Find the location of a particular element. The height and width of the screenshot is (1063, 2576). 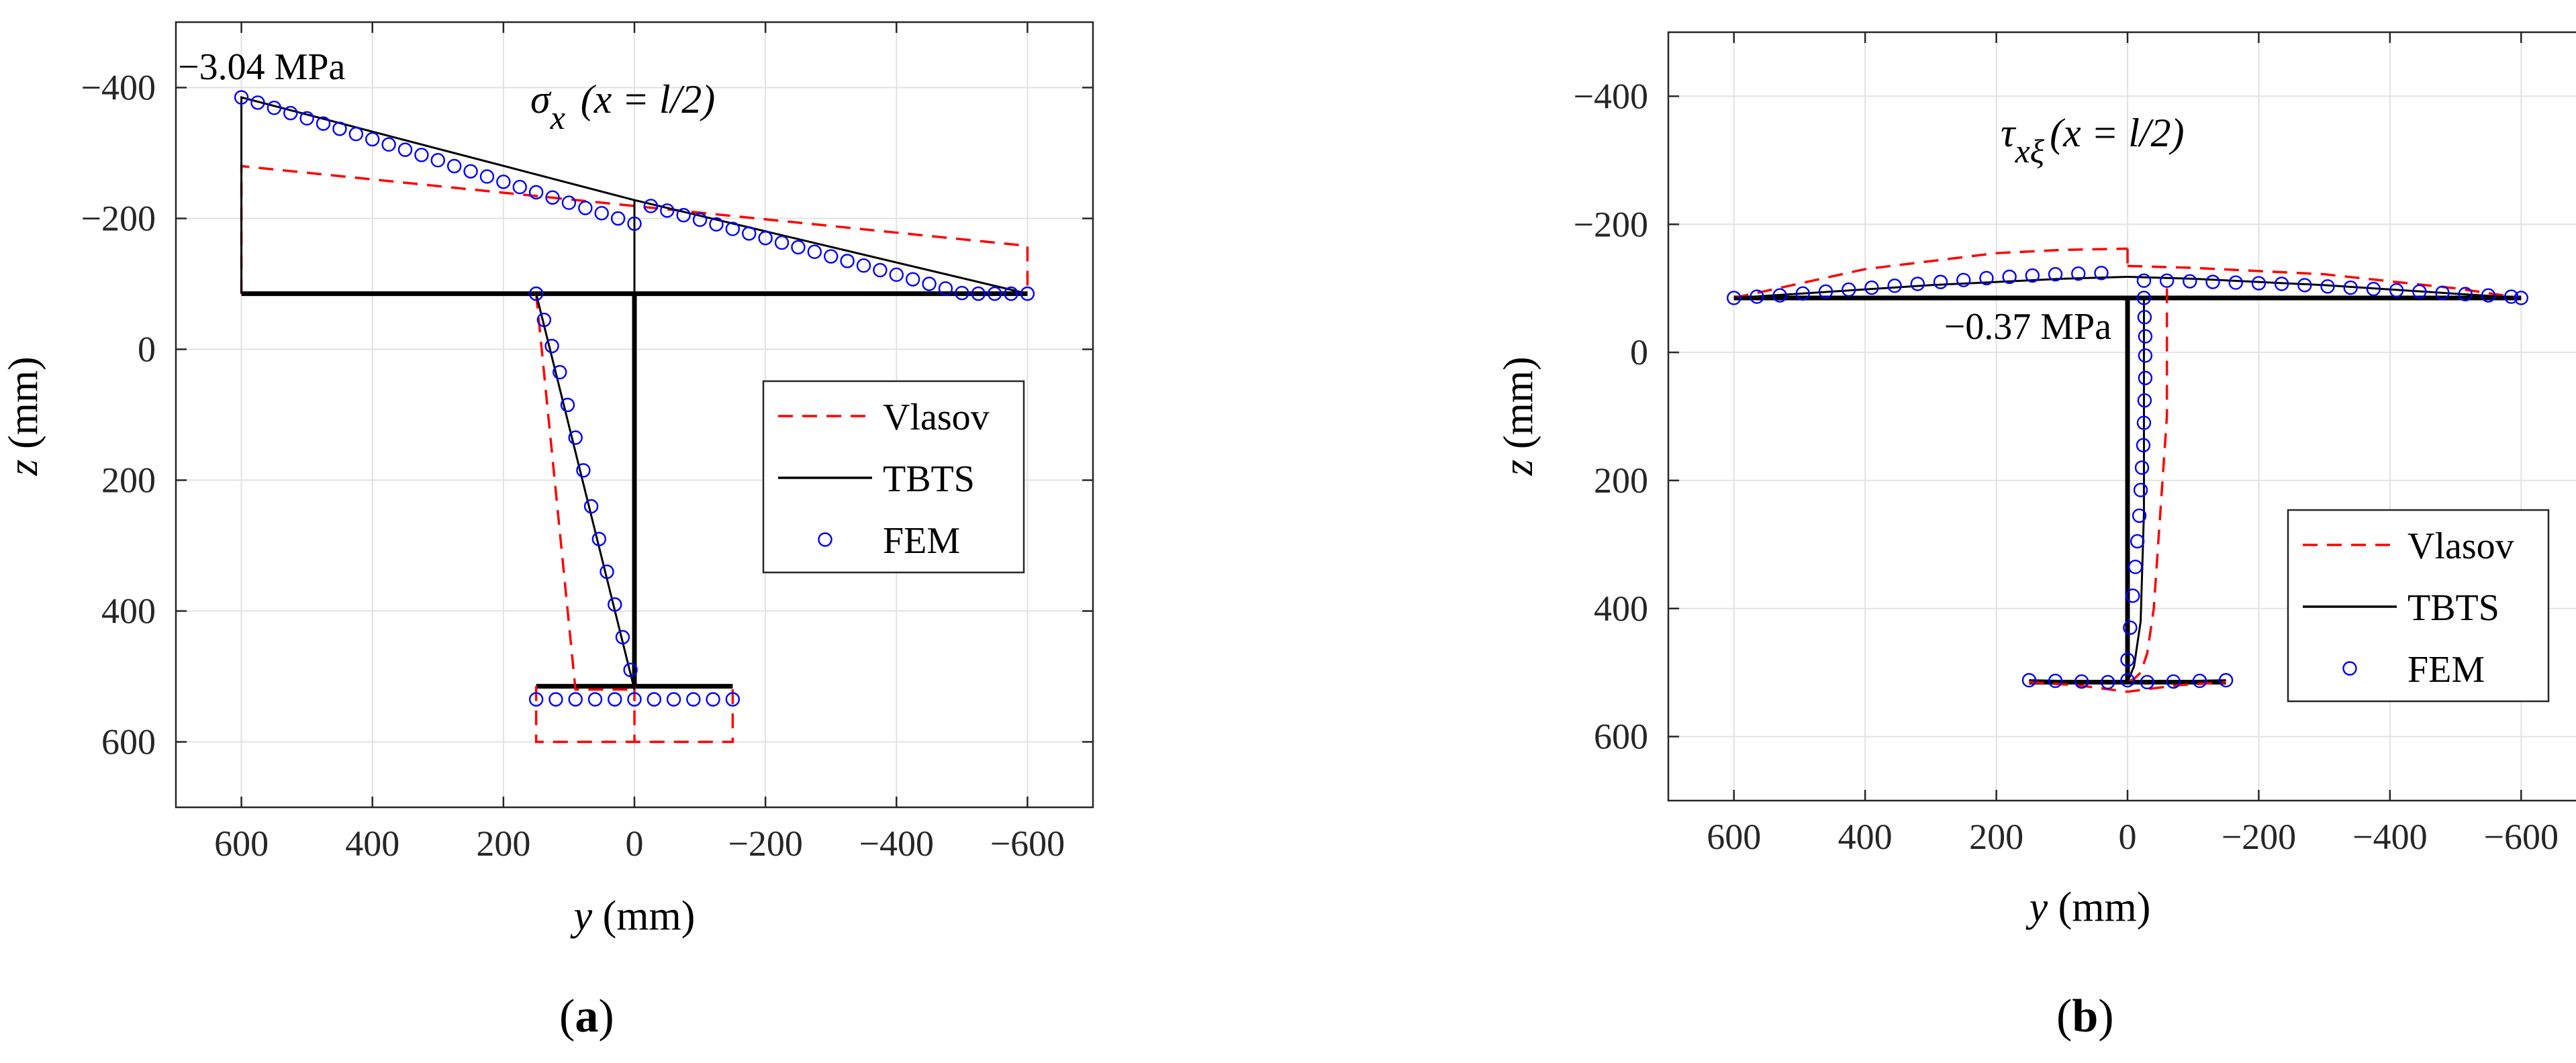

y-tick-label: 0 is located at coordinates (147, 350).